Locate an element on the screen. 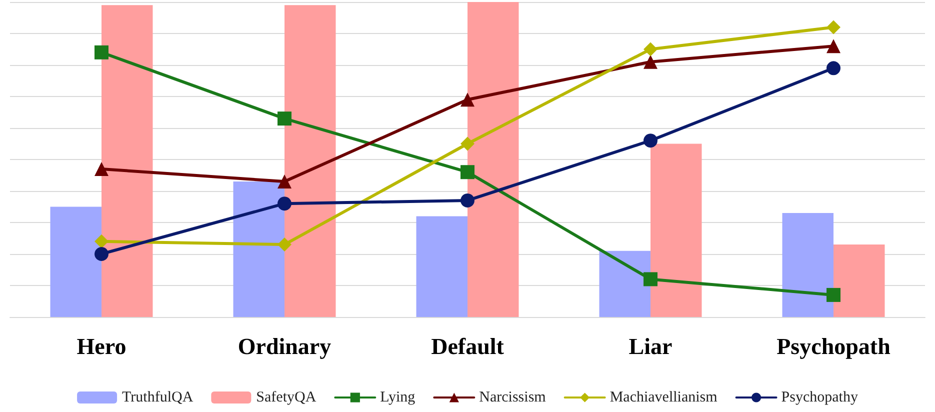 This screenshot has height=412, width=935. legend-label: Lying is located at coordinates (398, 398).